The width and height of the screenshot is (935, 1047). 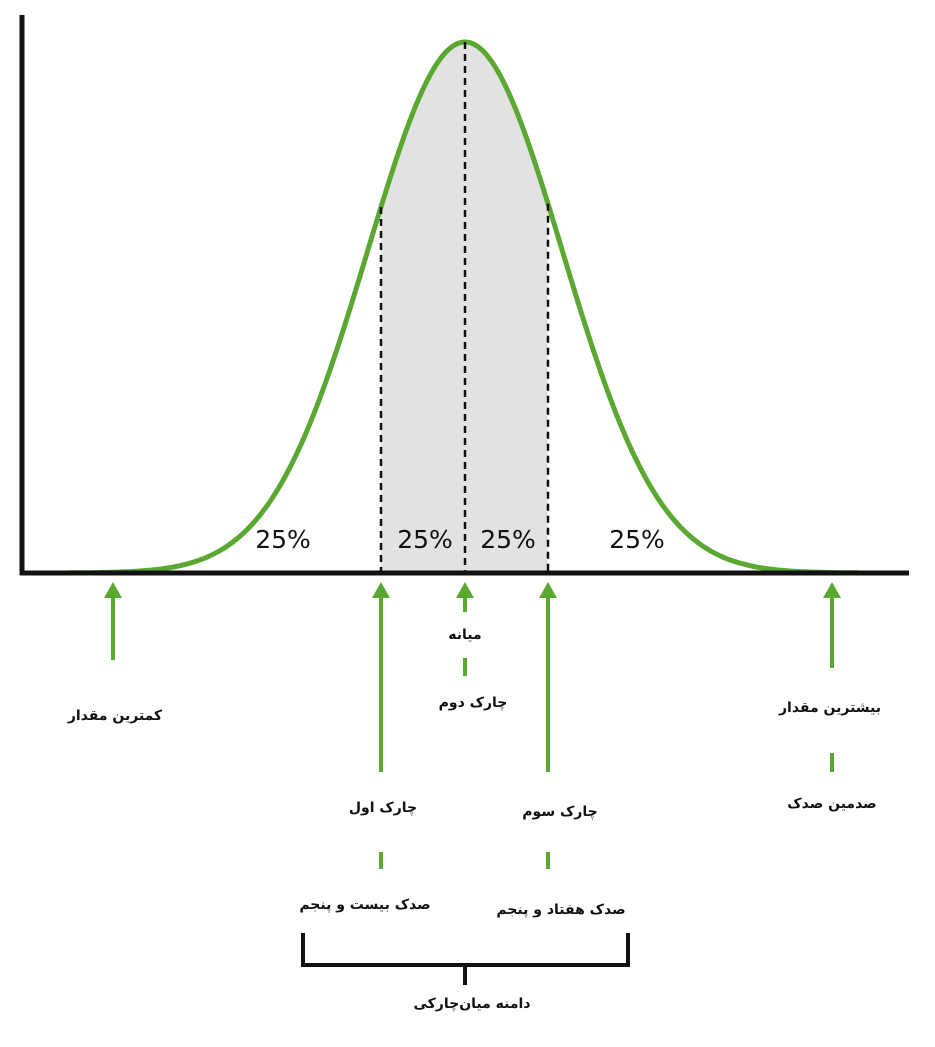 I want to click on marker-sublabel: چارک دوم, so click(x=473, y=703).